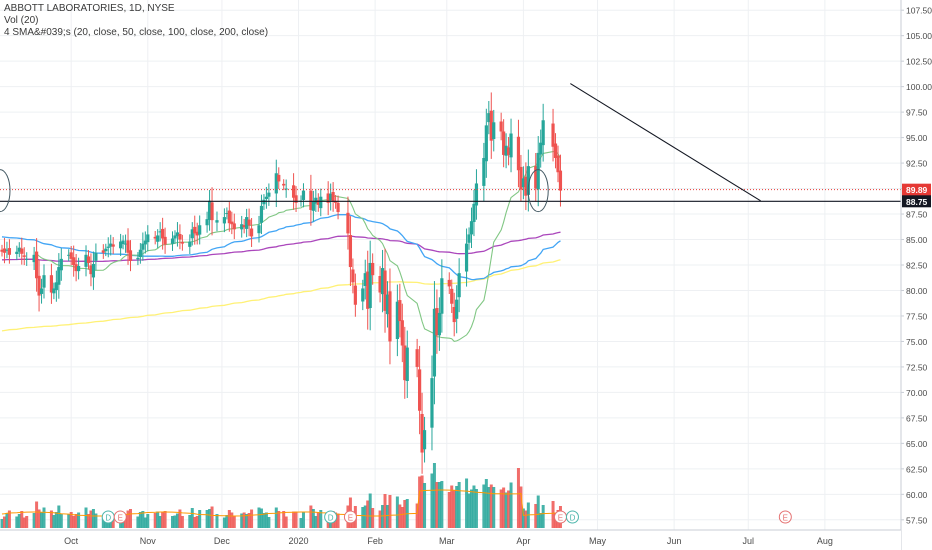 This screenshot has height=550, width=932. I want to click on volume-ma-line, so click(281, 503).